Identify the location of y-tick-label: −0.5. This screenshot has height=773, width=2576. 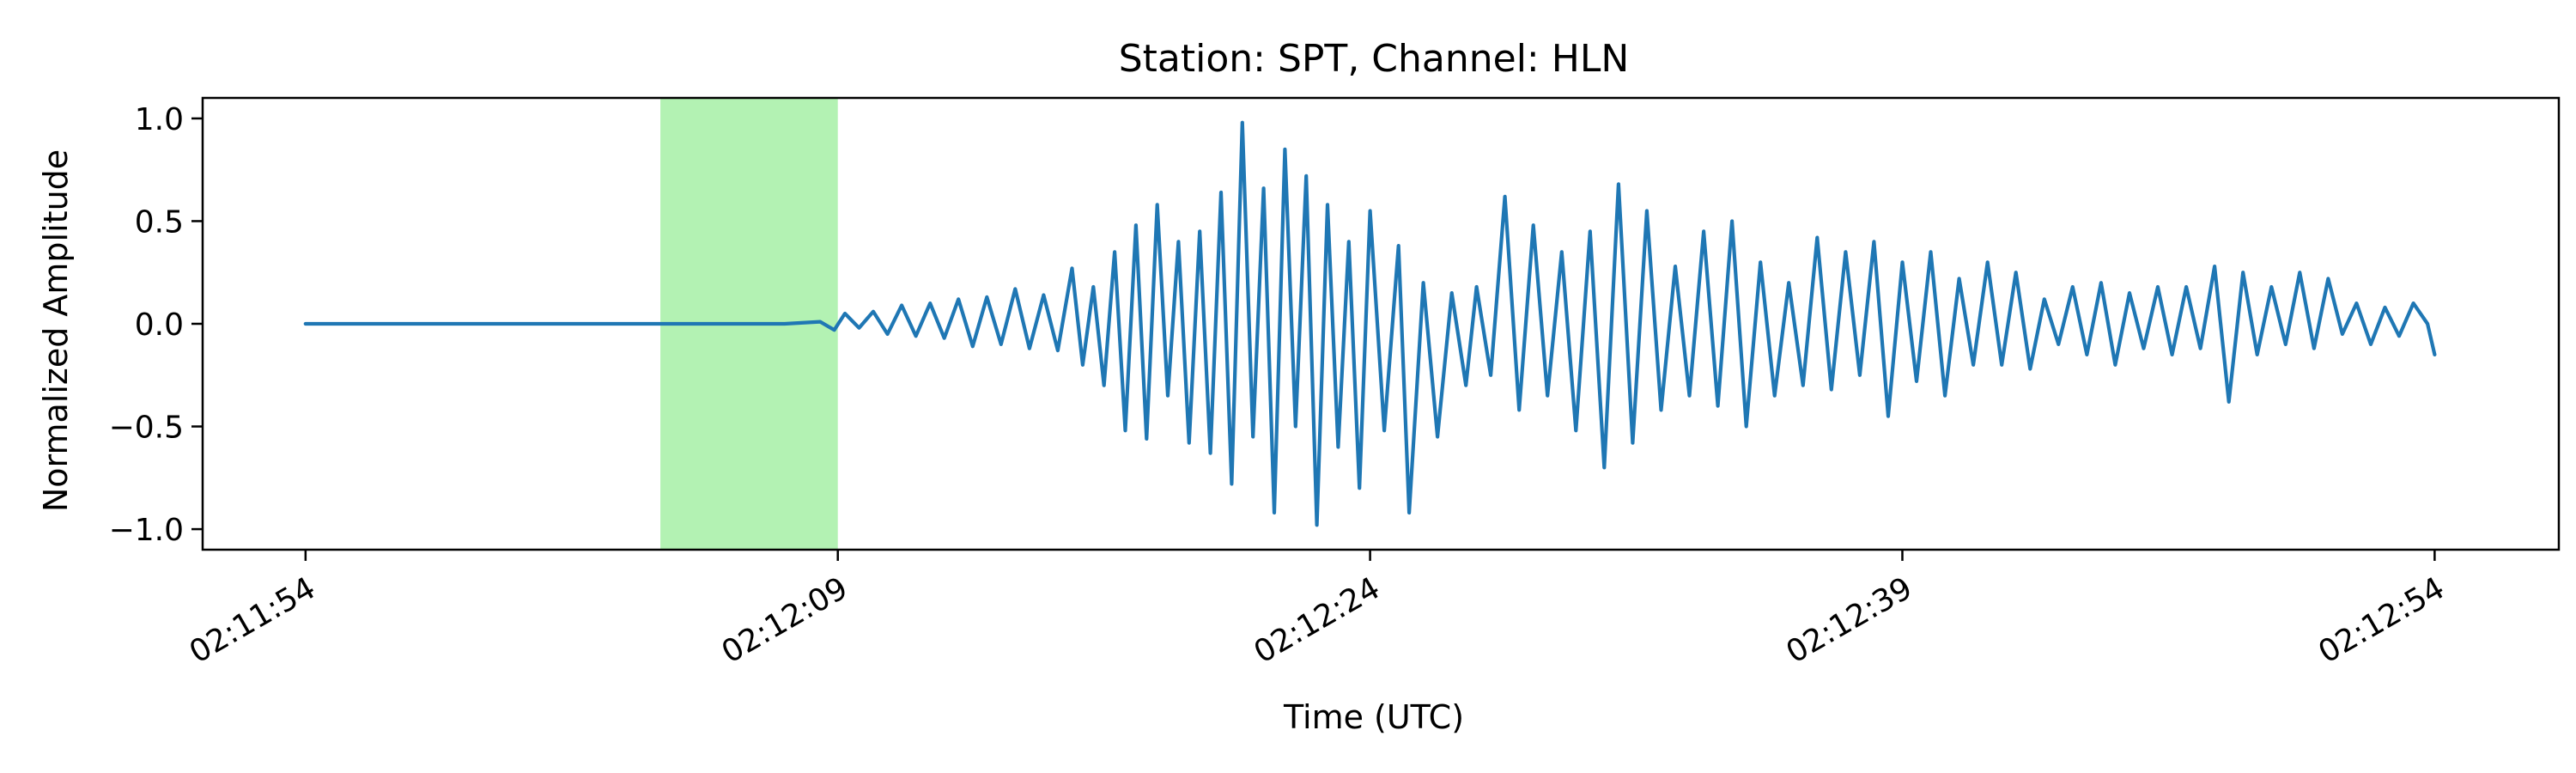
(146, 428).